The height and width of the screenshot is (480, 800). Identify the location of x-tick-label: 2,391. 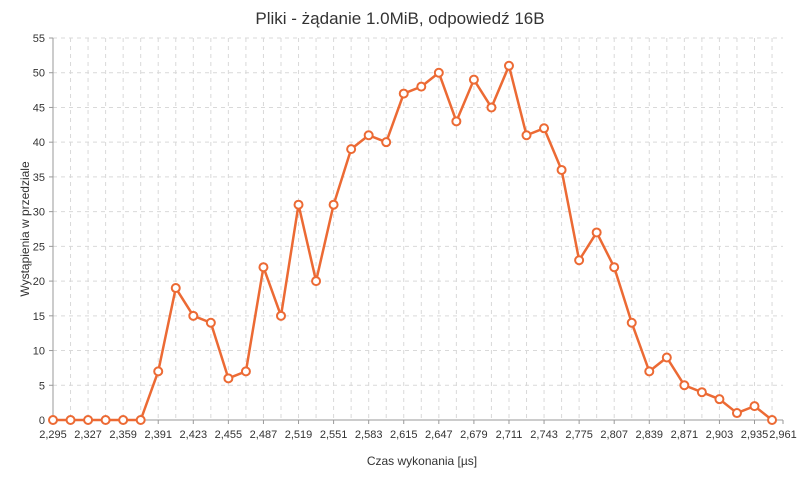
(158, 435).